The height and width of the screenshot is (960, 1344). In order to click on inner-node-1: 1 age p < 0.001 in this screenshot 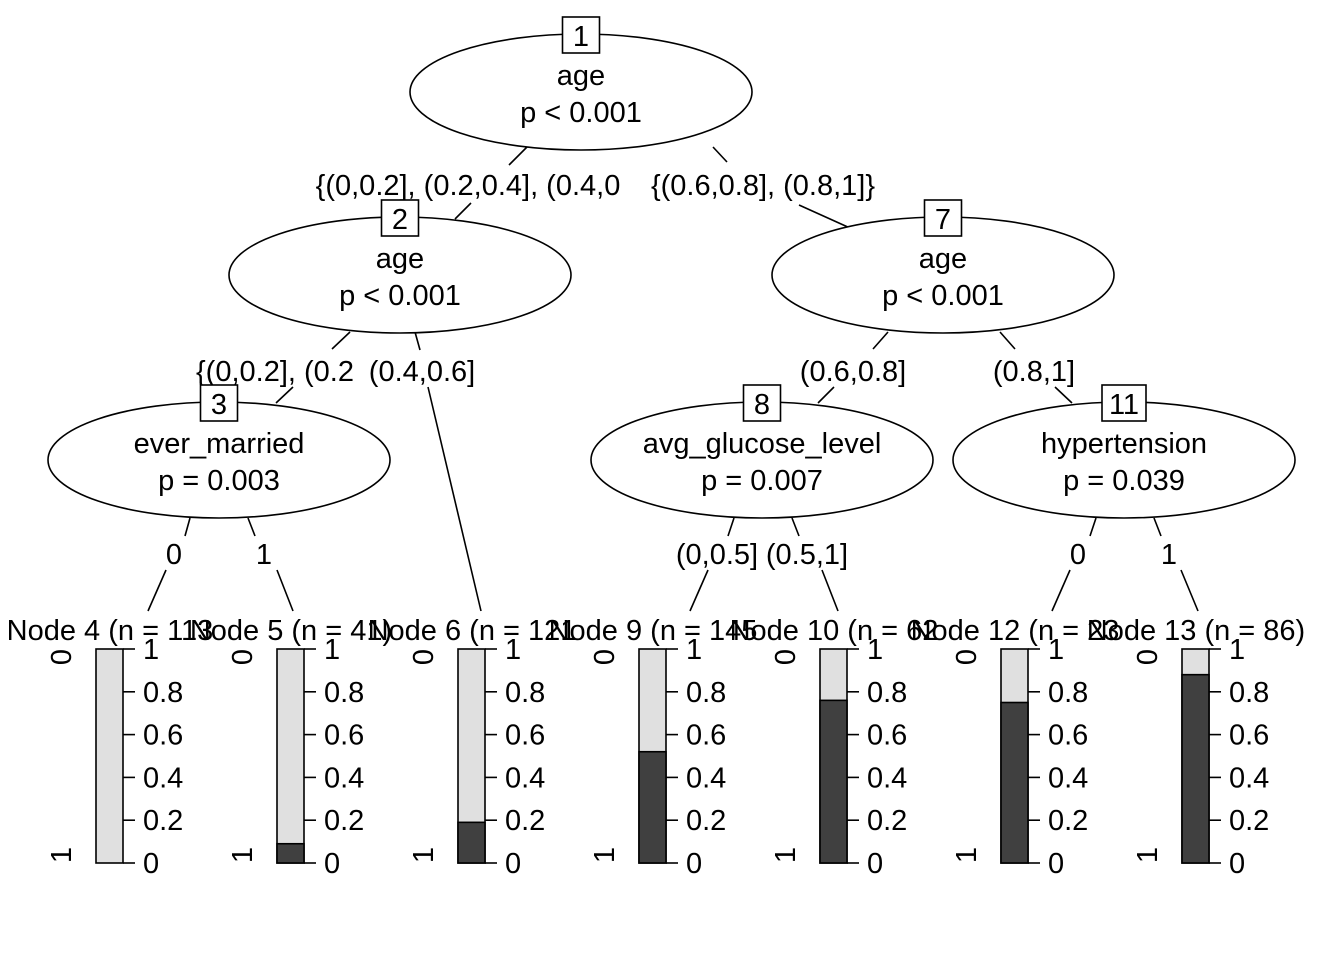, I will do `click(581, 83)`.